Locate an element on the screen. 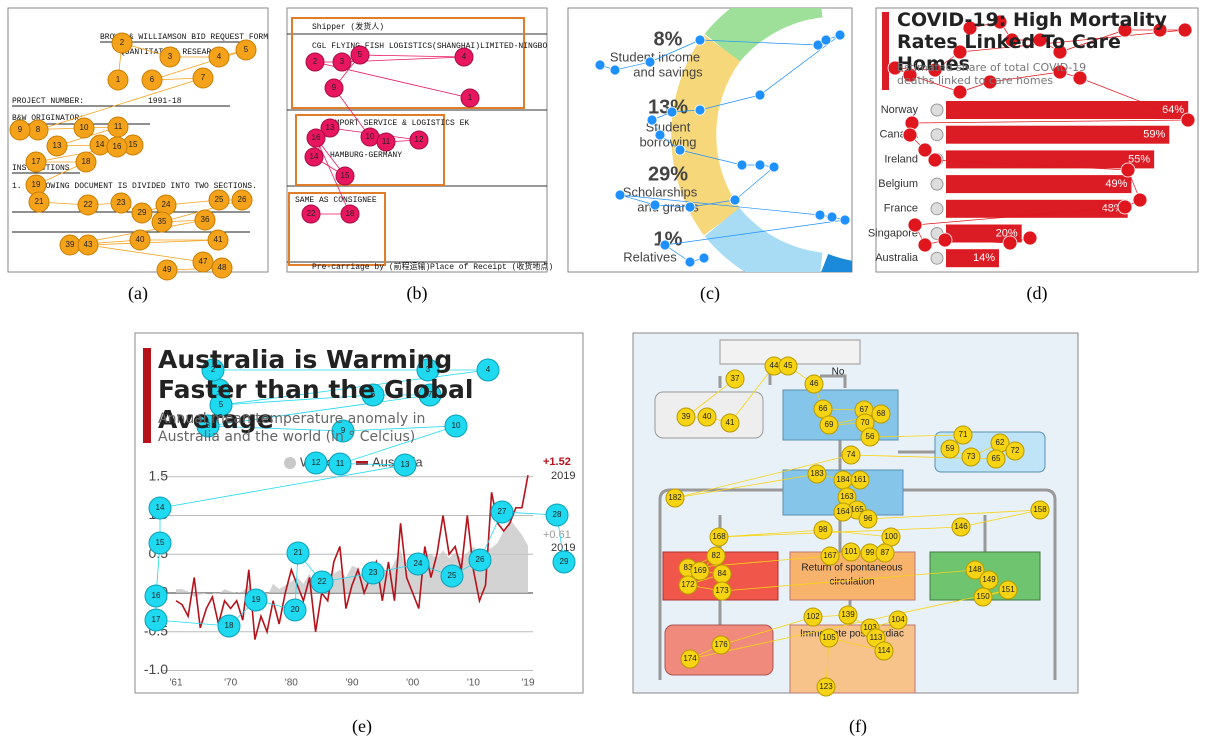 This screenshot has height=745, width=1211. caption: (b) is located at coordinates (417, 293).